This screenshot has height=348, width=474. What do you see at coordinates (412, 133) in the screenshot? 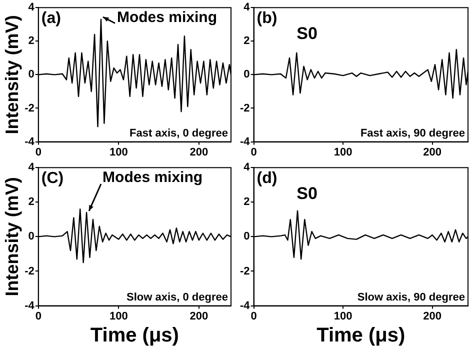
I see `annotation: Fast axis, 90 degree` at bounding box center [412, 133].